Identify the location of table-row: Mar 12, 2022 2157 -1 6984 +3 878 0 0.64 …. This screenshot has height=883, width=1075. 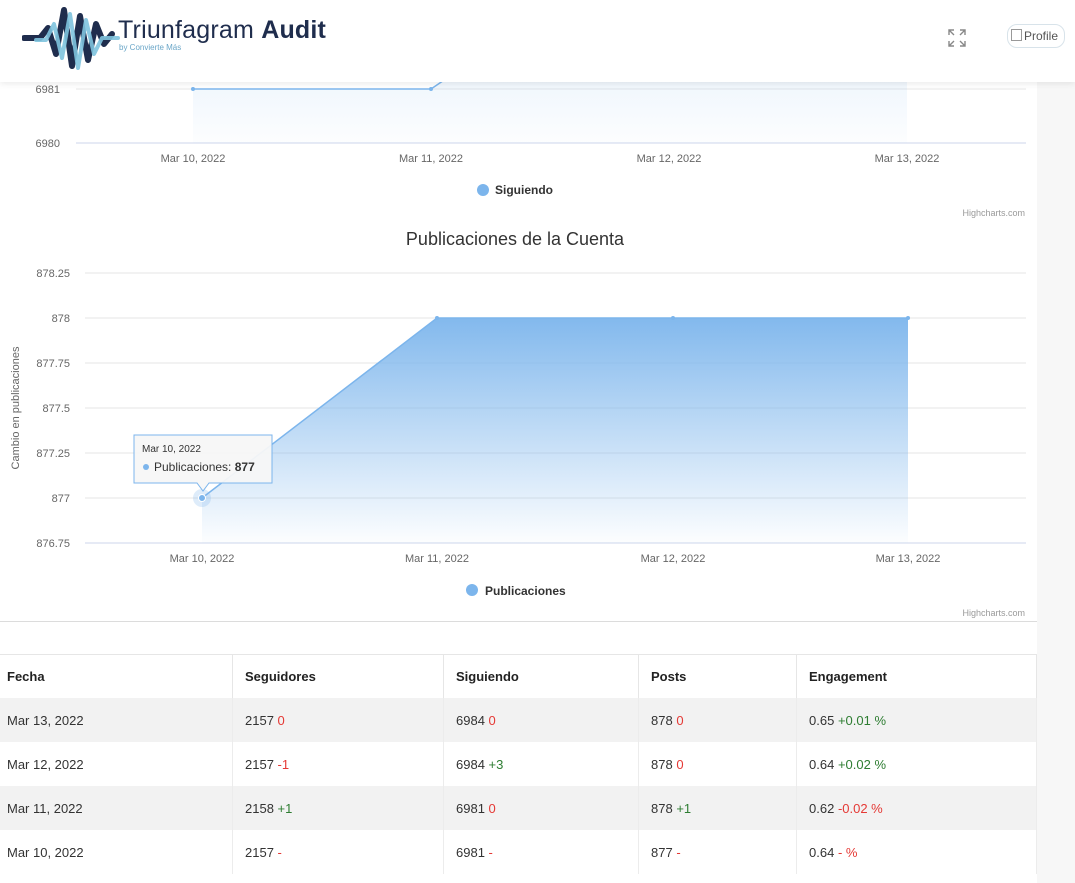
(518, 764).